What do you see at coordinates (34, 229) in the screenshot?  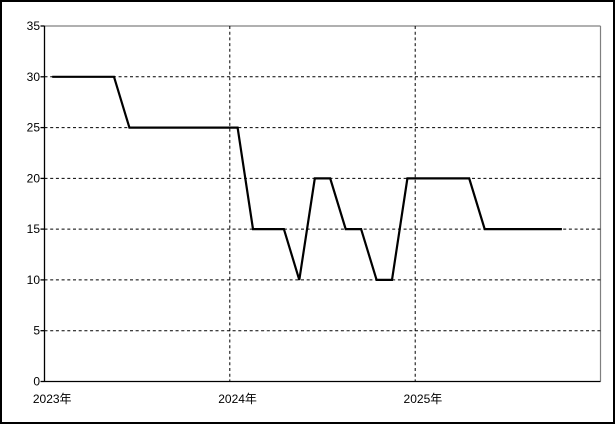 I see `y-axis-label-15: 15` at bounding box center [34, 229].